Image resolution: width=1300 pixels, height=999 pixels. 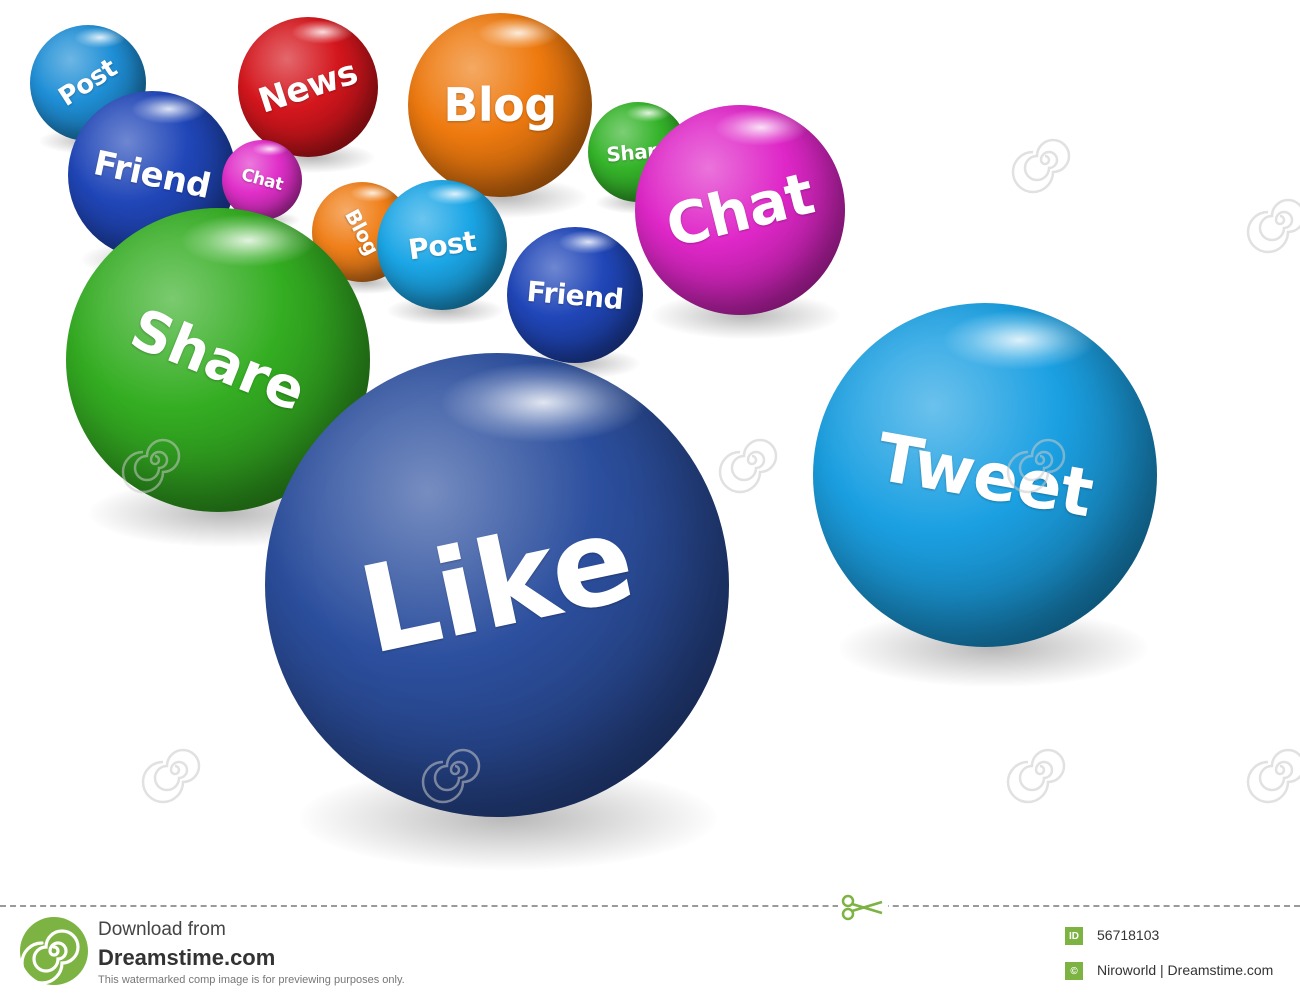 I want to click on bubble-label-tweet: Tweet, so click(x=985, y=475).